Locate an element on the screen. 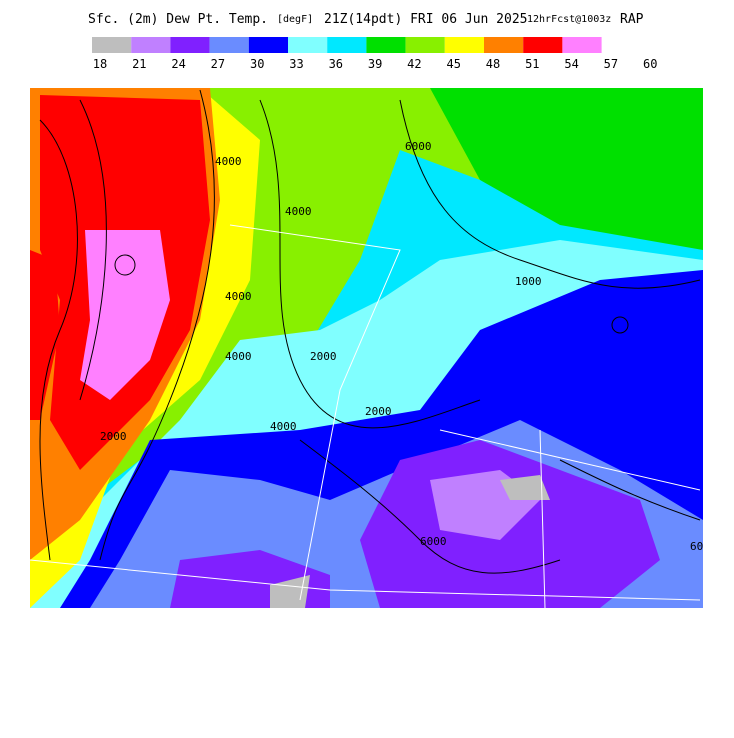 The image size is (734, 738). colorbar-label: 33 is located at coordinates (296, 64).